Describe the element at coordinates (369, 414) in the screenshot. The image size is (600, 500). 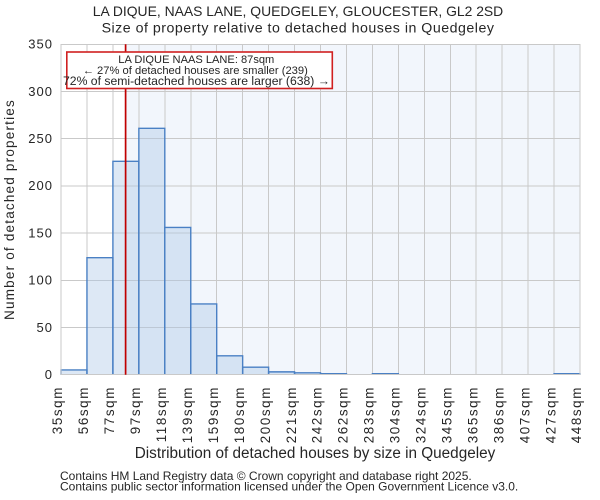
I see `svg-text: 283sqm` at that location.